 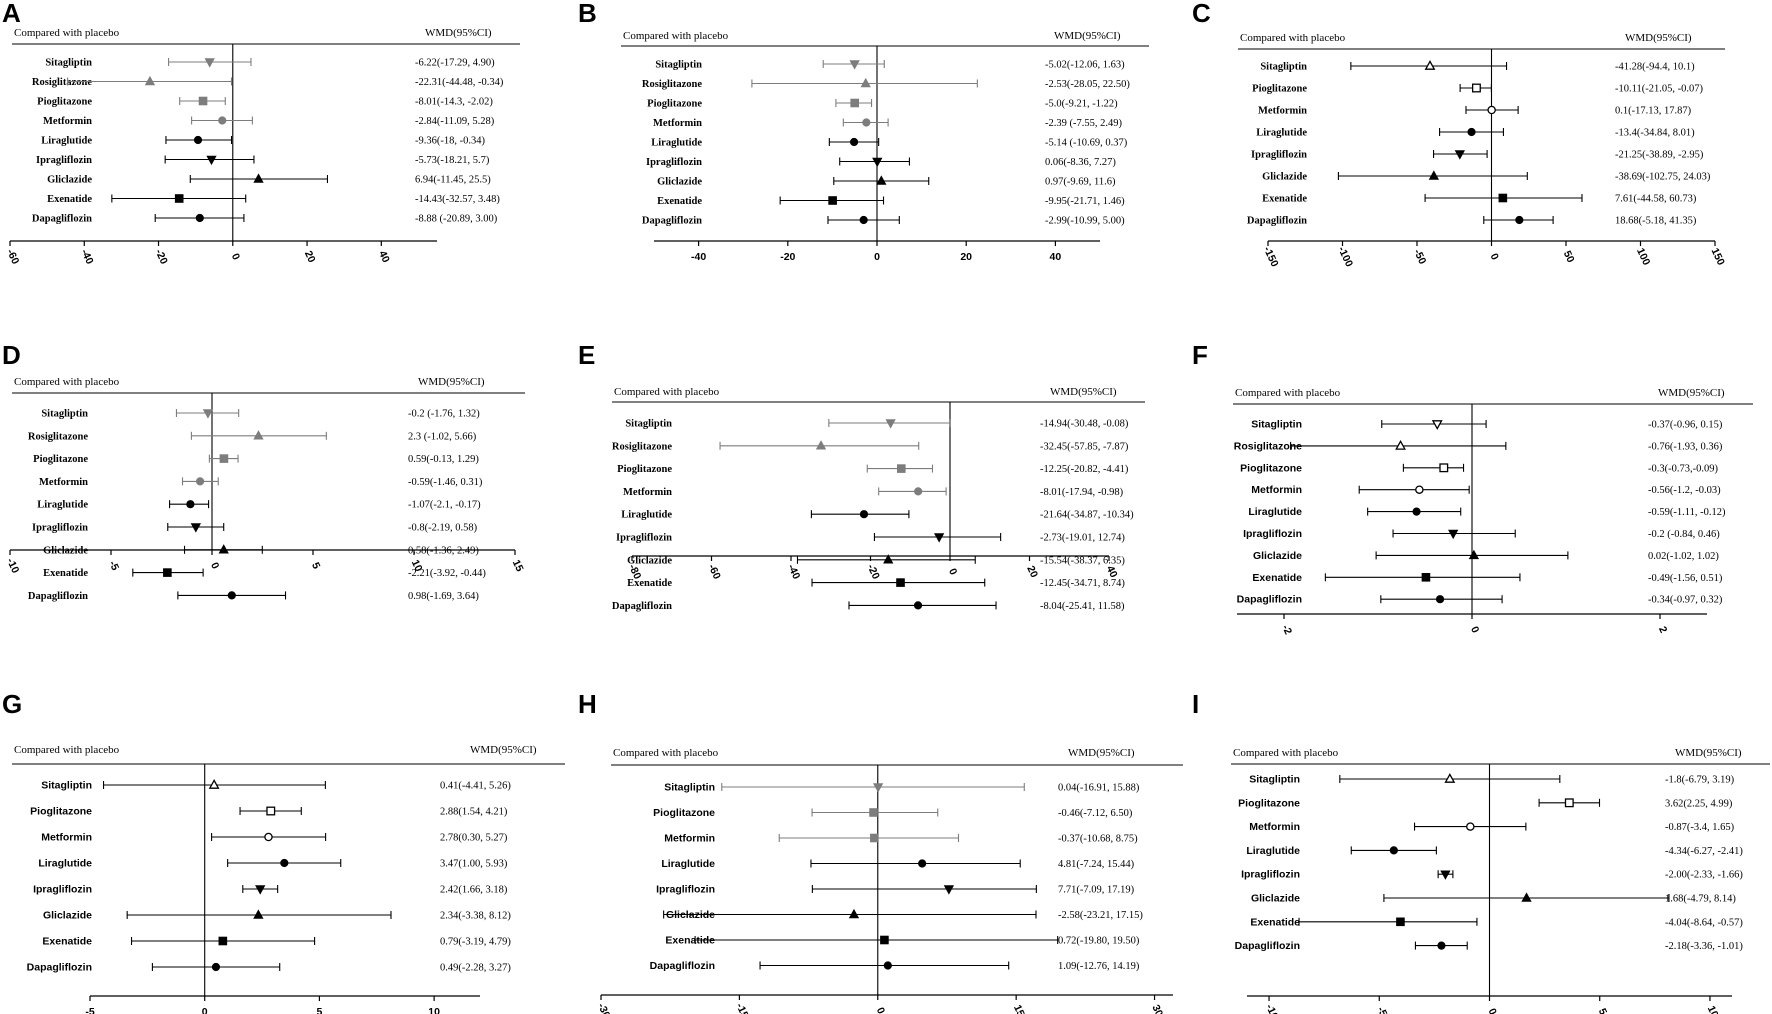 What do you see at coordinates (886, 181) in the screenshot?
I see `forest-row: Gliclazide 0.97(-9.69, 11.6)` at bounding box center [886, 181].